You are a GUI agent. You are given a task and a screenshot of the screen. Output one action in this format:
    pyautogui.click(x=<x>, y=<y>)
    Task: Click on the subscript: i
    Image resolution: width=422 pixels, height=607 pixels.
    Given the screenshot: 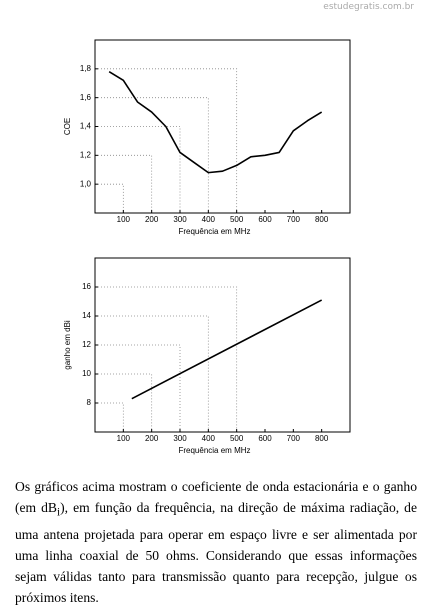 What is the action you would take?
    pyautogui.click(x=59, y=512)
    